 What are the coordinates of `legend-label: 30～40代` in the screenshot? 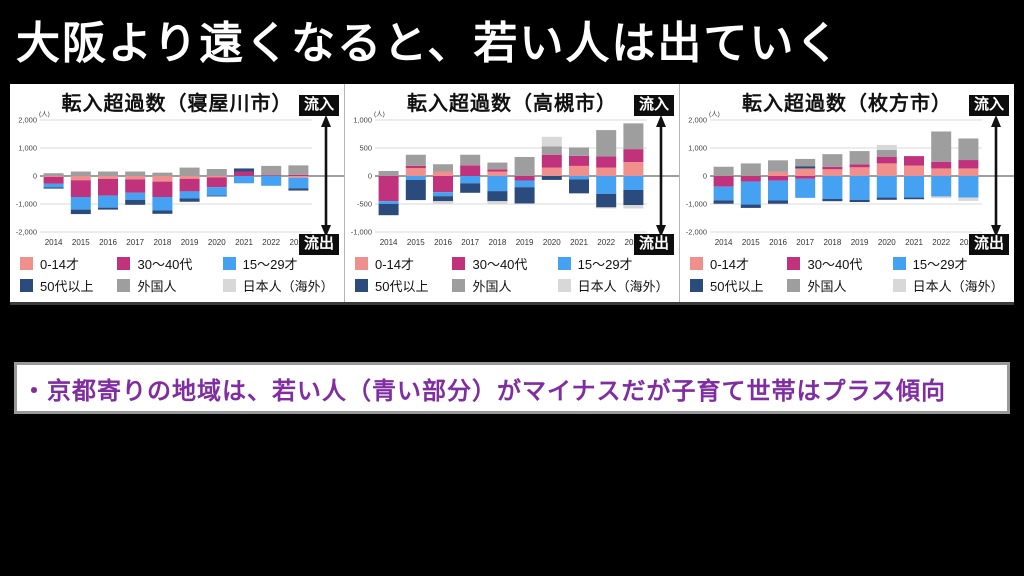 It's located at (165, 264).